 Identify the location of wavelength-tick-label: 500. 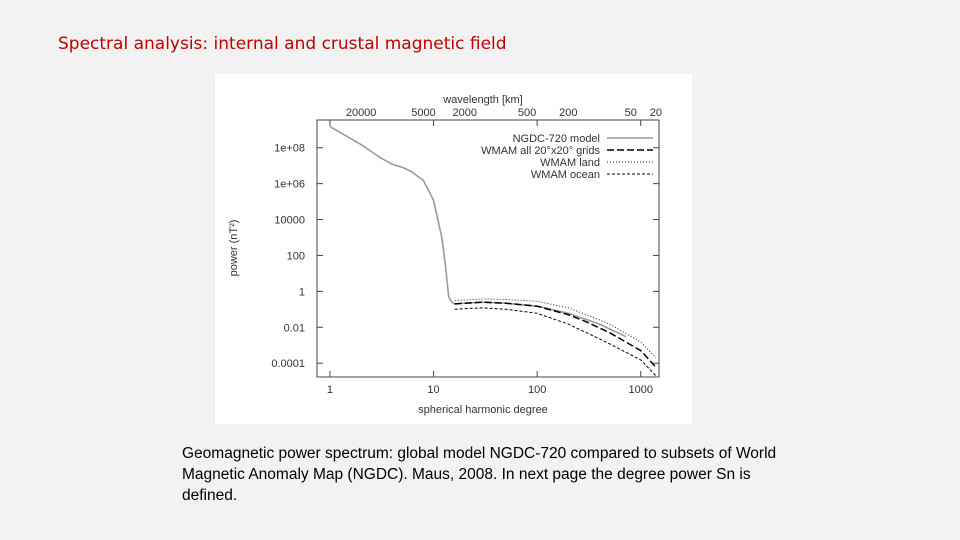
(527, 113).